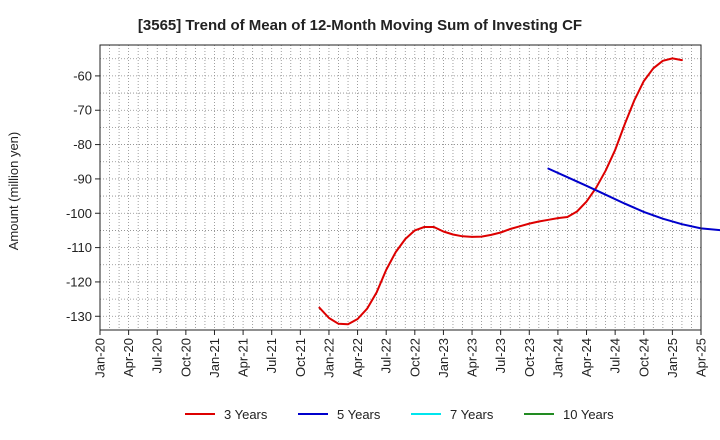  Describe the element at coordinates (271, 355) in the screenshot. I see `x-tick-label: Jul-21` at that location.